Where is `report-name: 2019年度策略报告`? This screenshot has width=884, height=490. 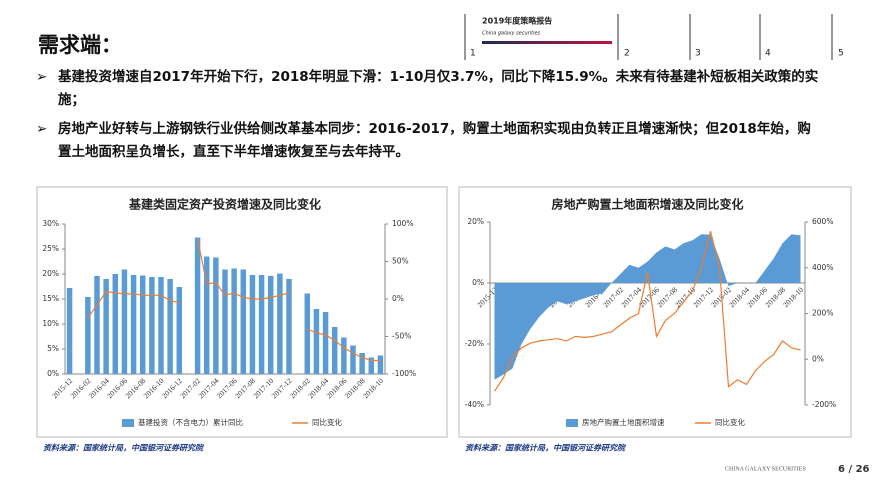 report-name: 2019年度策略报告 is located at coordinates (517, 21).